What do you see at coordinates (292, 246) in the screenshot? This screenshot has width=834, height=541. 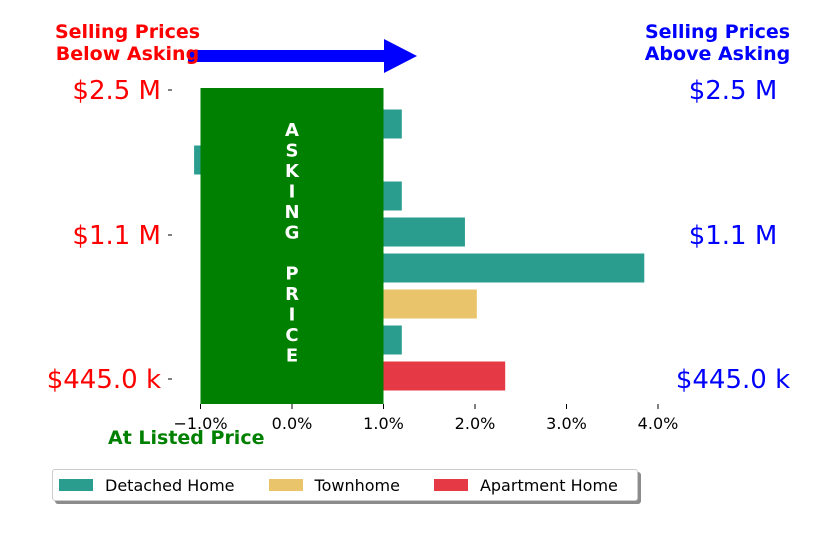 I see `asking-price-box-rect` at bounding box center [292, 246].